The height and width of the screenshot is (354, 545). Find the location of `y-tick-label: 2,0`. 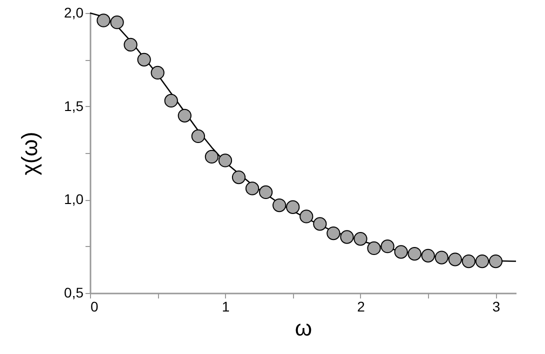

y-tick-label: 2,0 is located at coordinates (74, 12).